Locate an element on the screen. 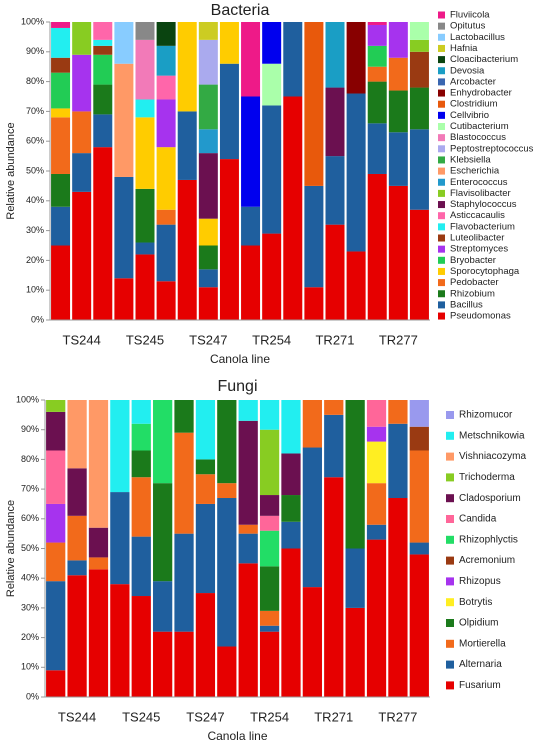 The image size is (550, 745). legend-label: Devosia is located at coordinates (467, 70).